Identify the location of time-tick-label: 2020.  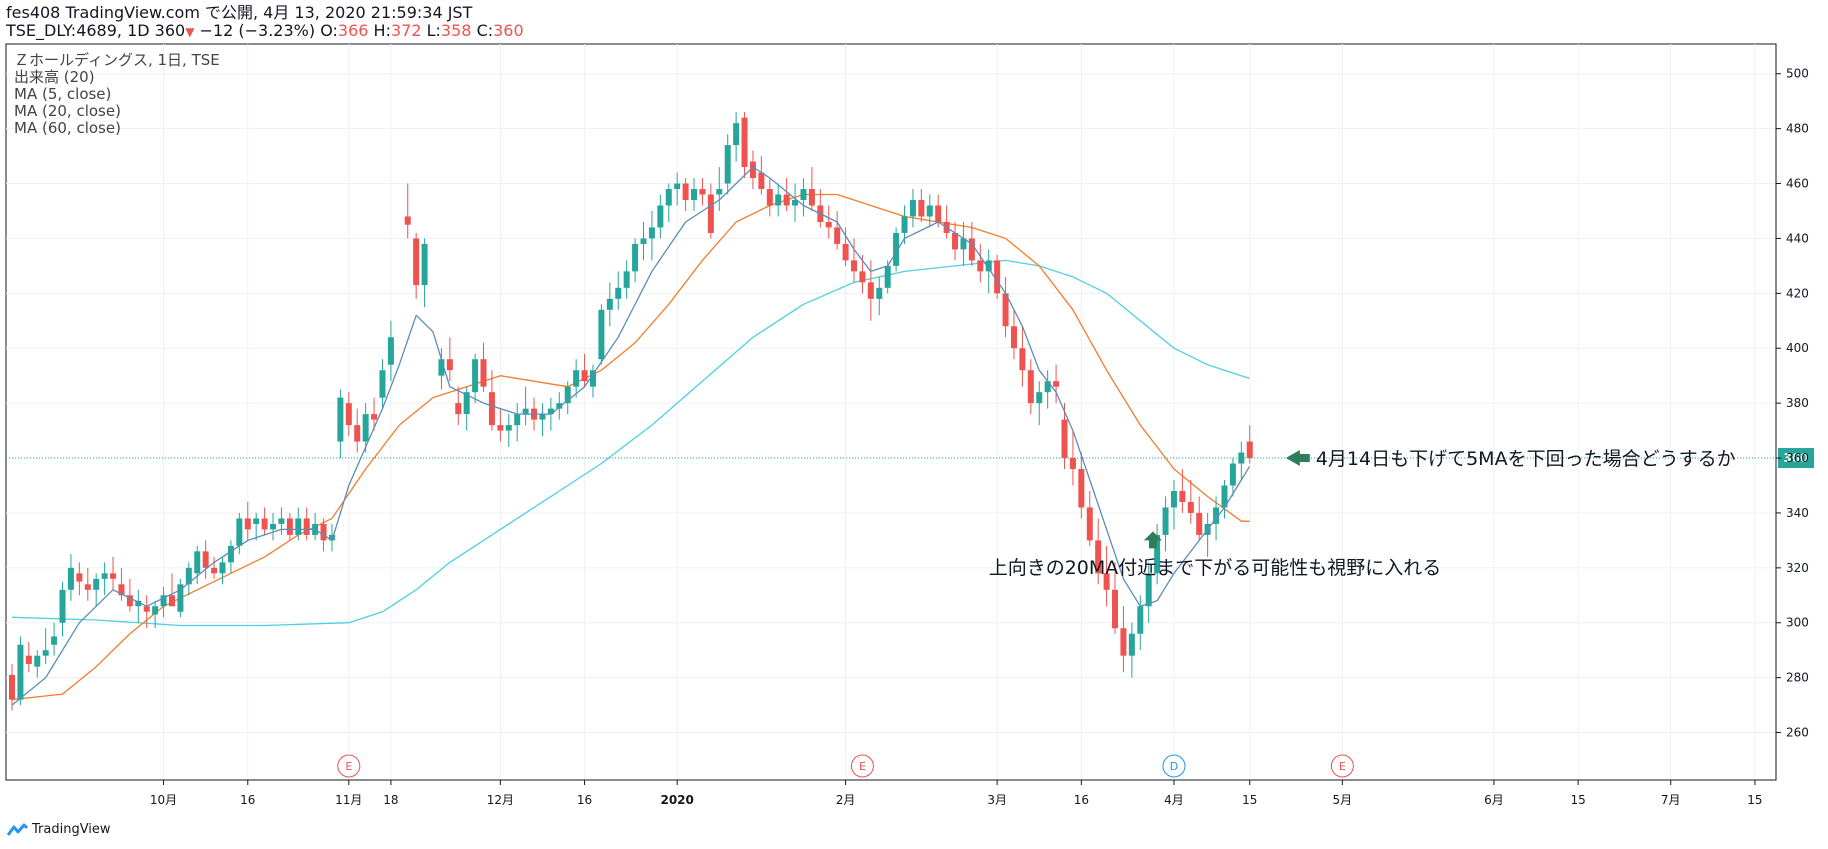
(676, 800).